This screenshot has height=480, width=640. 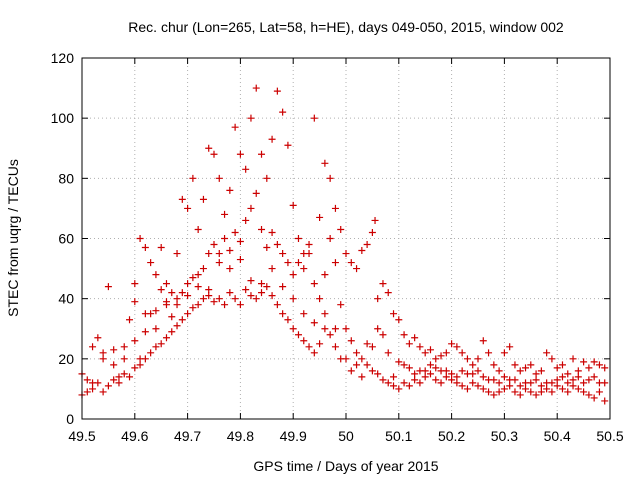 I want to click on x-axis-label: GPS time / Days of year 2015, so click(x=345, y=466).